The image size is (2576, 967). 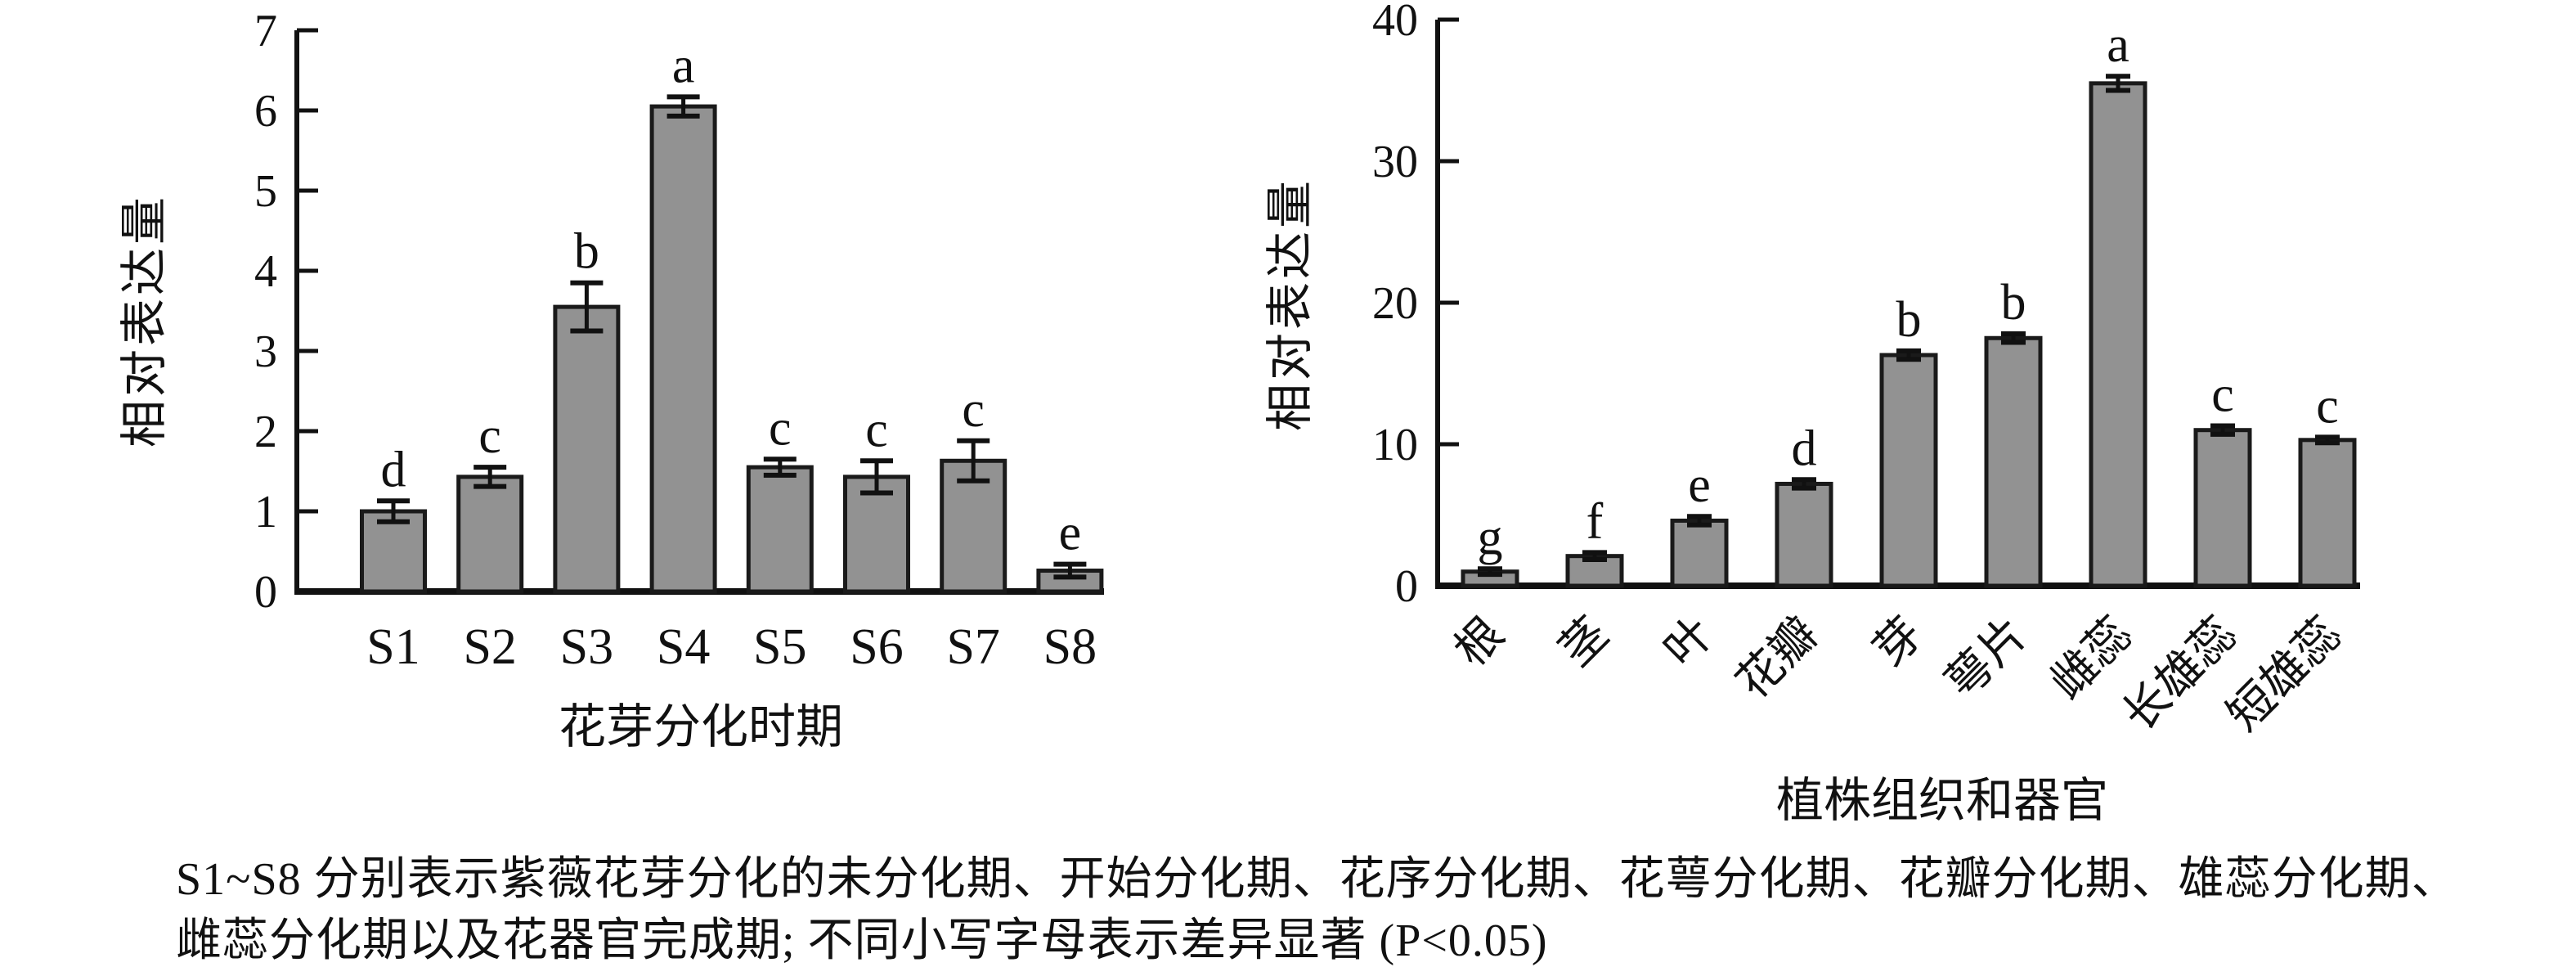 I want to click on y-tick-label: 7, so click(x=265, y=31).